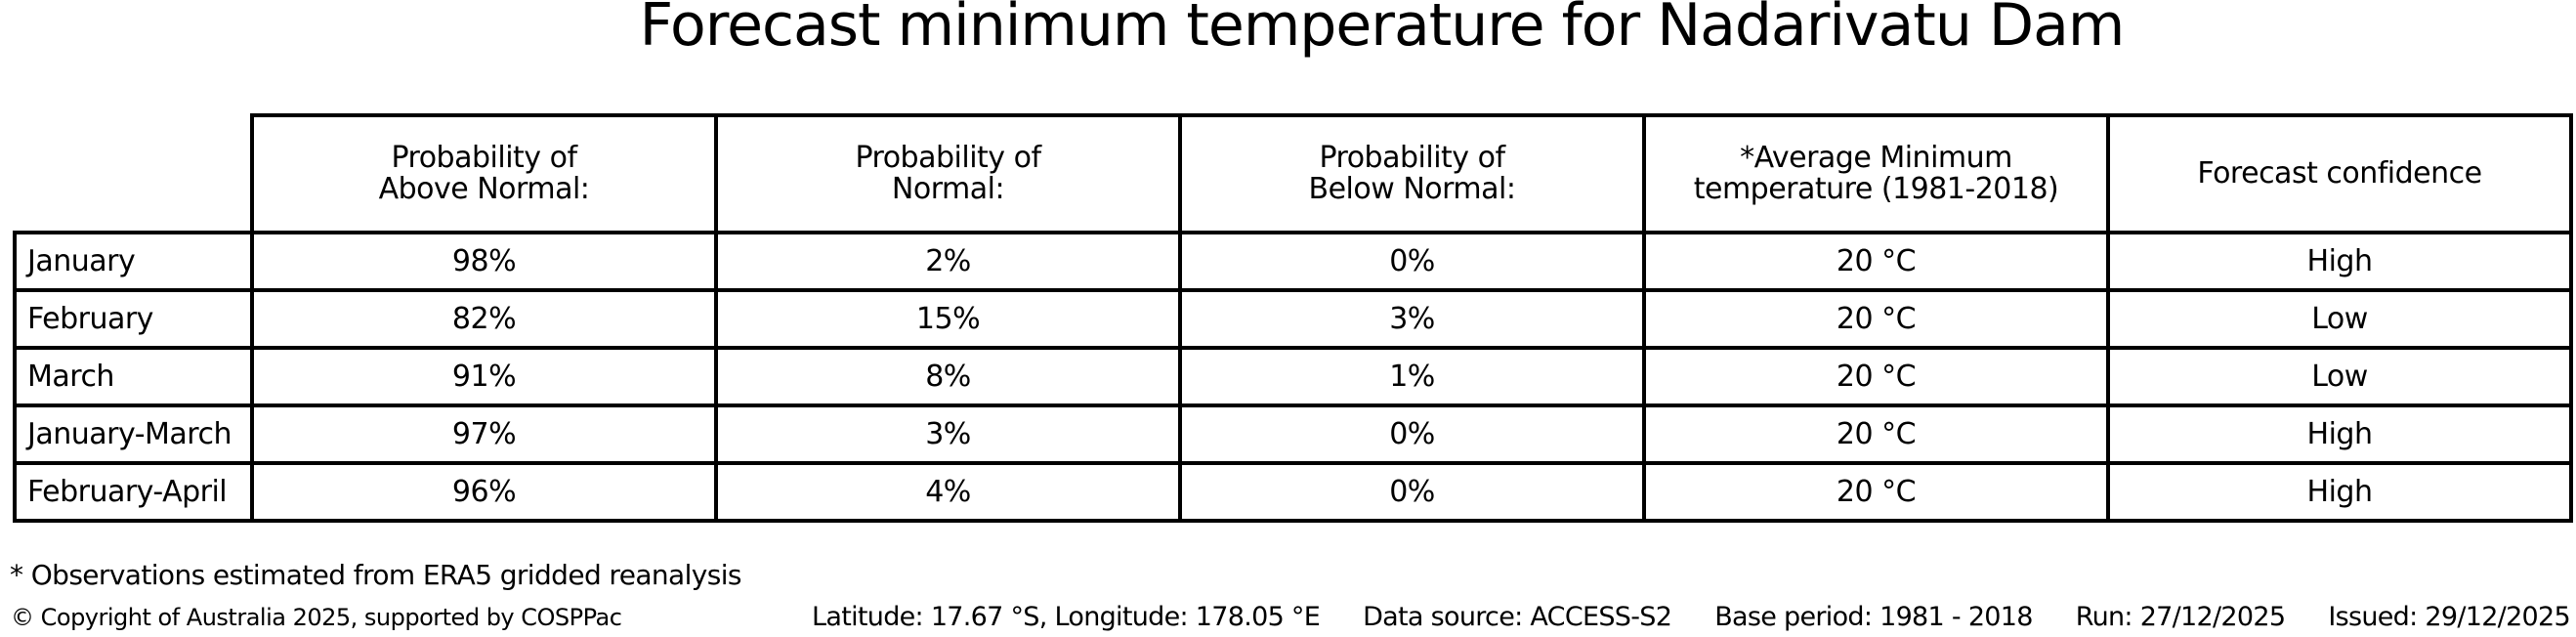 This screenshot has width=2576, height=637. Describe the element at coordinates (484, 261) in the screenshot. I see `above-normal-cell: 98%` at that location.